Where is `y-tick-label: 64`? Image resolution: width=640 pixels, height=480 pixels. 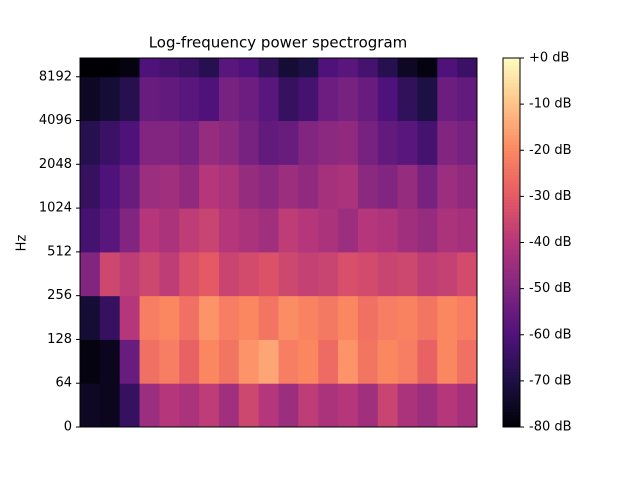
y-tick-label: 64 is located at coordinates (63, 383).